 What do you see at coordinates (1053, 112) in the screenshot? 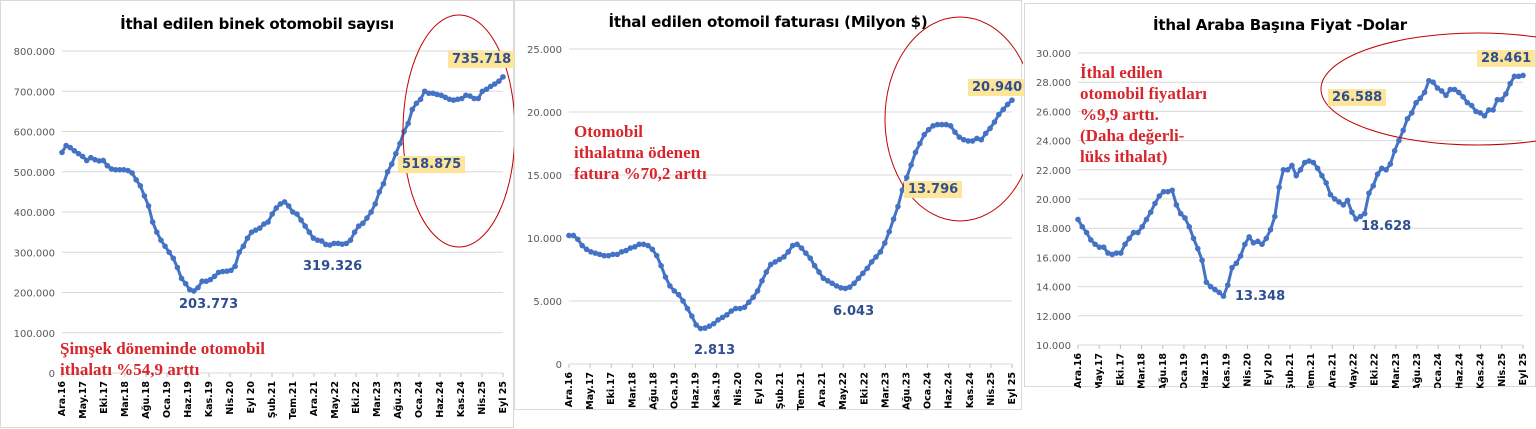
I see `svg-text: 26.000` at bounding box center [1053, 112].